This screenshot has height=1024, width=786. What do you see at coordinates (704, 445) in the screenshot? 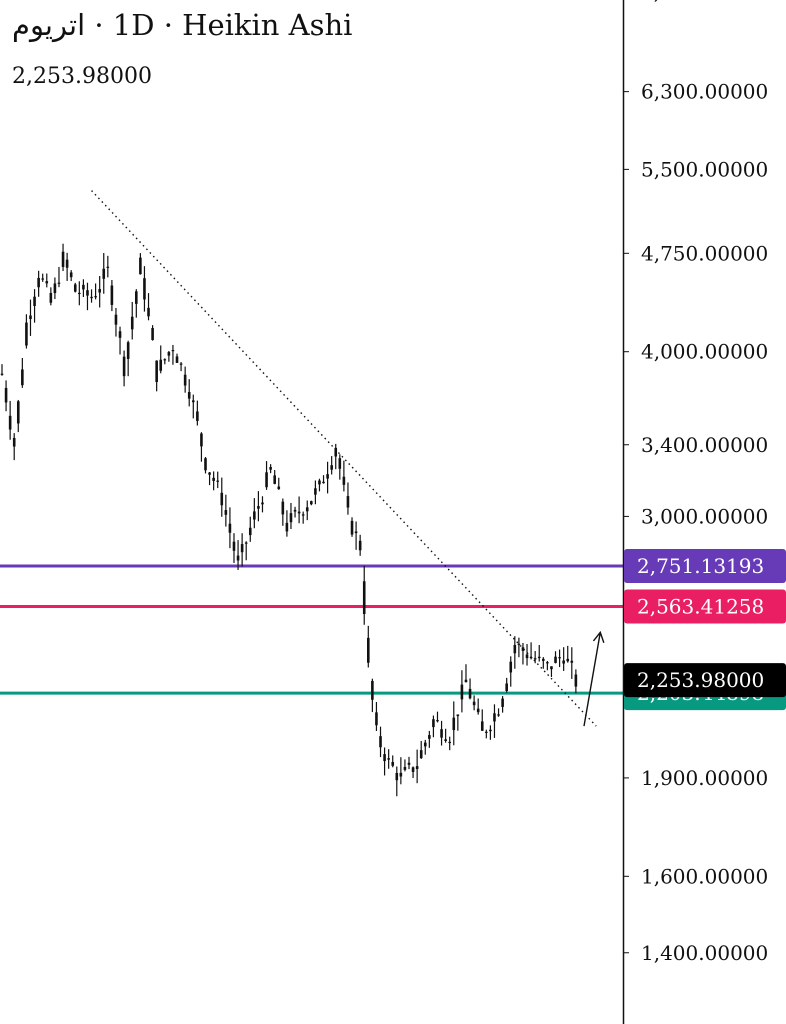
I see `tick-label: 3,400.00000` at bounding box center [704, 445].